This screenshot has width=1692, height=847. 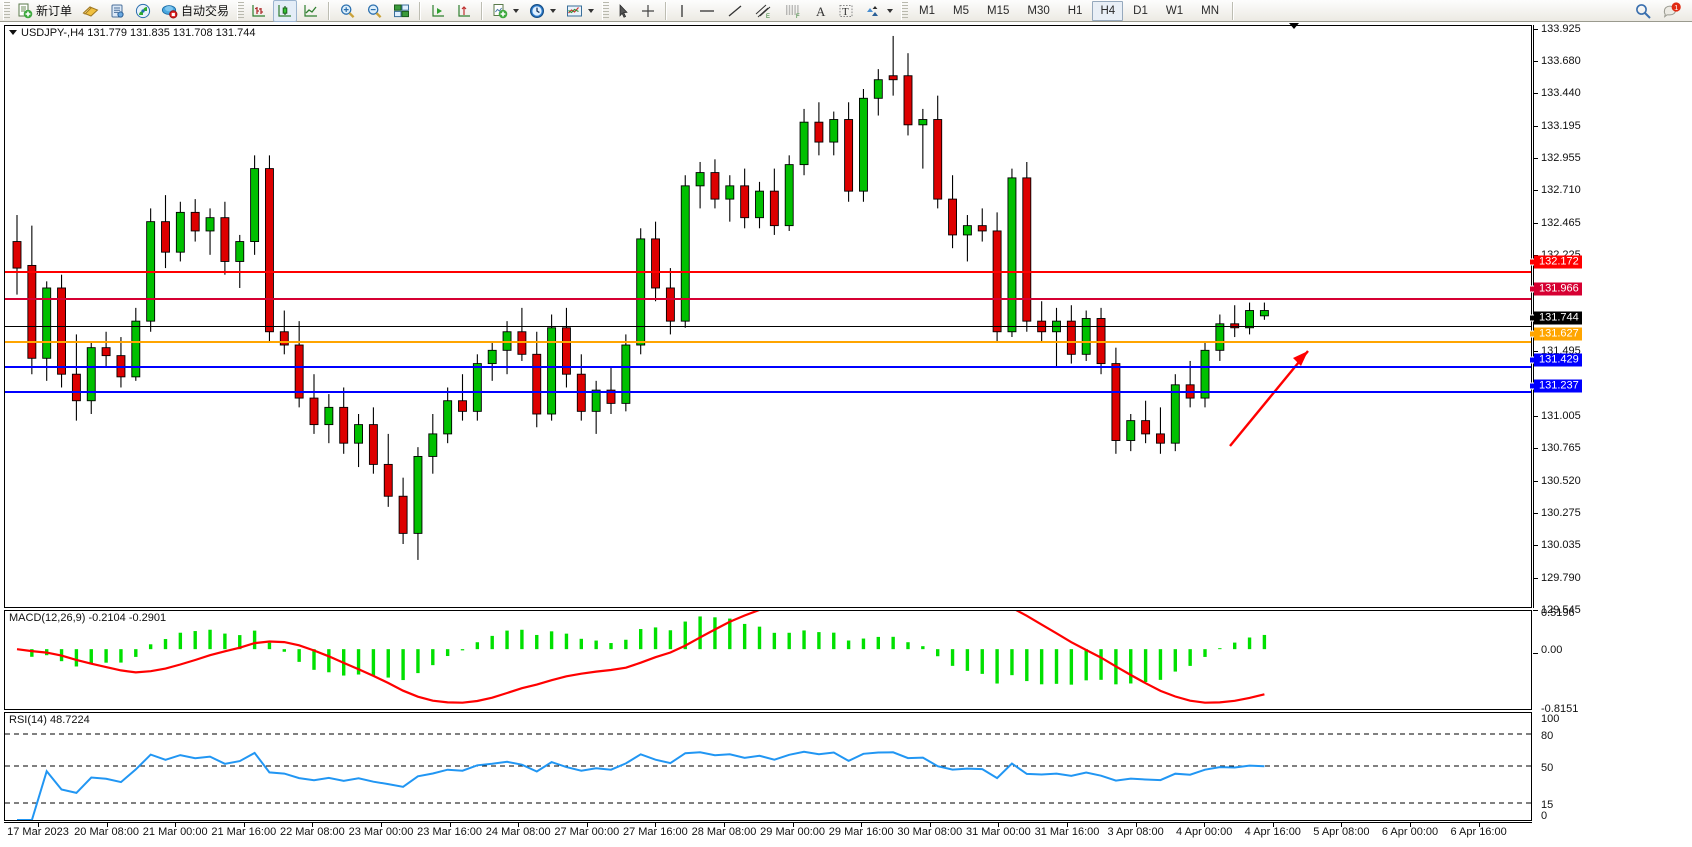 What do you see at coordinates (1643, 11) in the screenshot?
I see `search-button` at bounding box center [1643, 11].